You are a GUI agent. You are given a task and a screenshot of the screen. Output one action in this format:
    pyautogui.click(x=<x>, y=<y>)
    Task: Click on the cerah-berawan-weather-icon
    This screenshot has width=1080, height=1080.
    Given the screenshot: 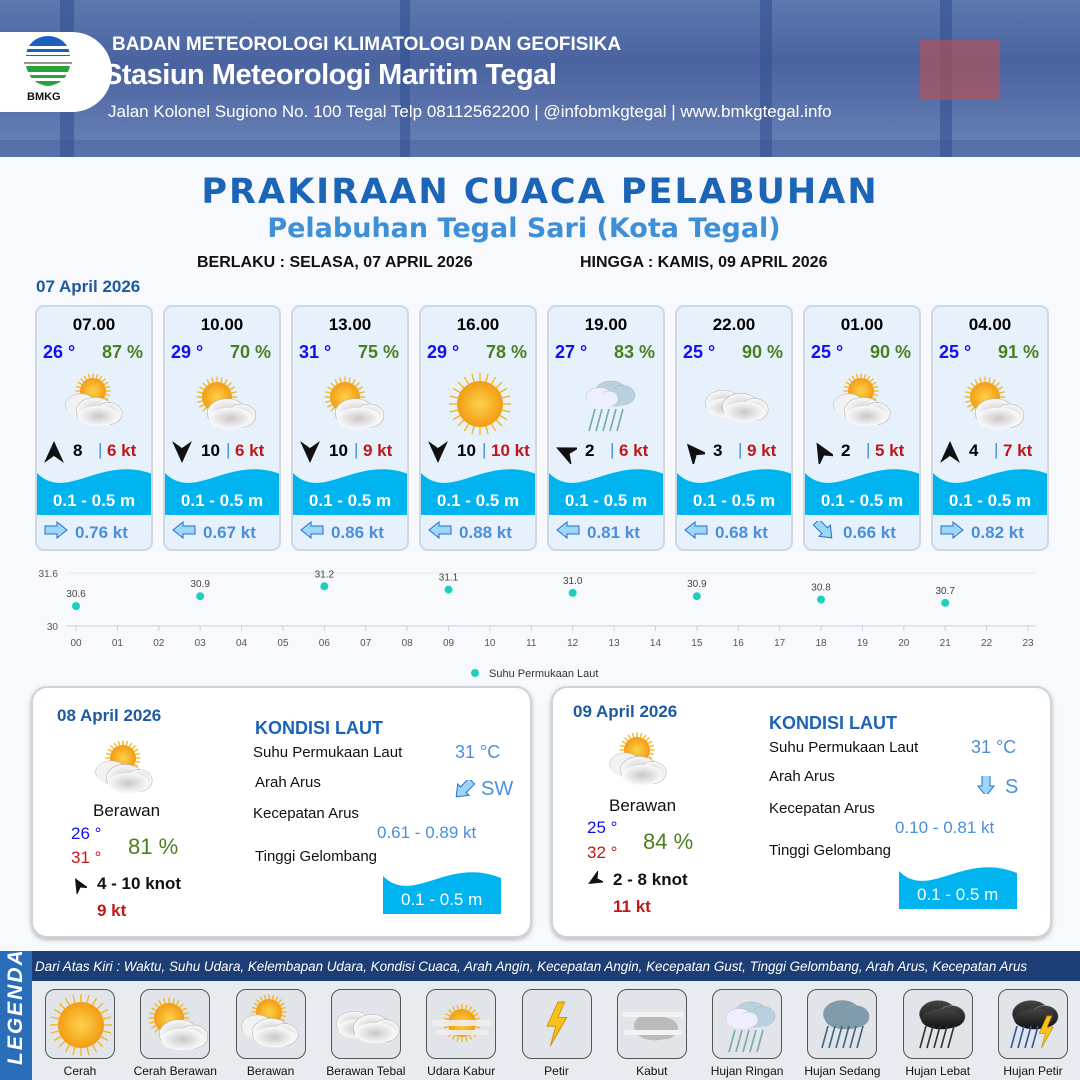 What is the action you would take?
    pyautogui.click(x=352, y=404)
    